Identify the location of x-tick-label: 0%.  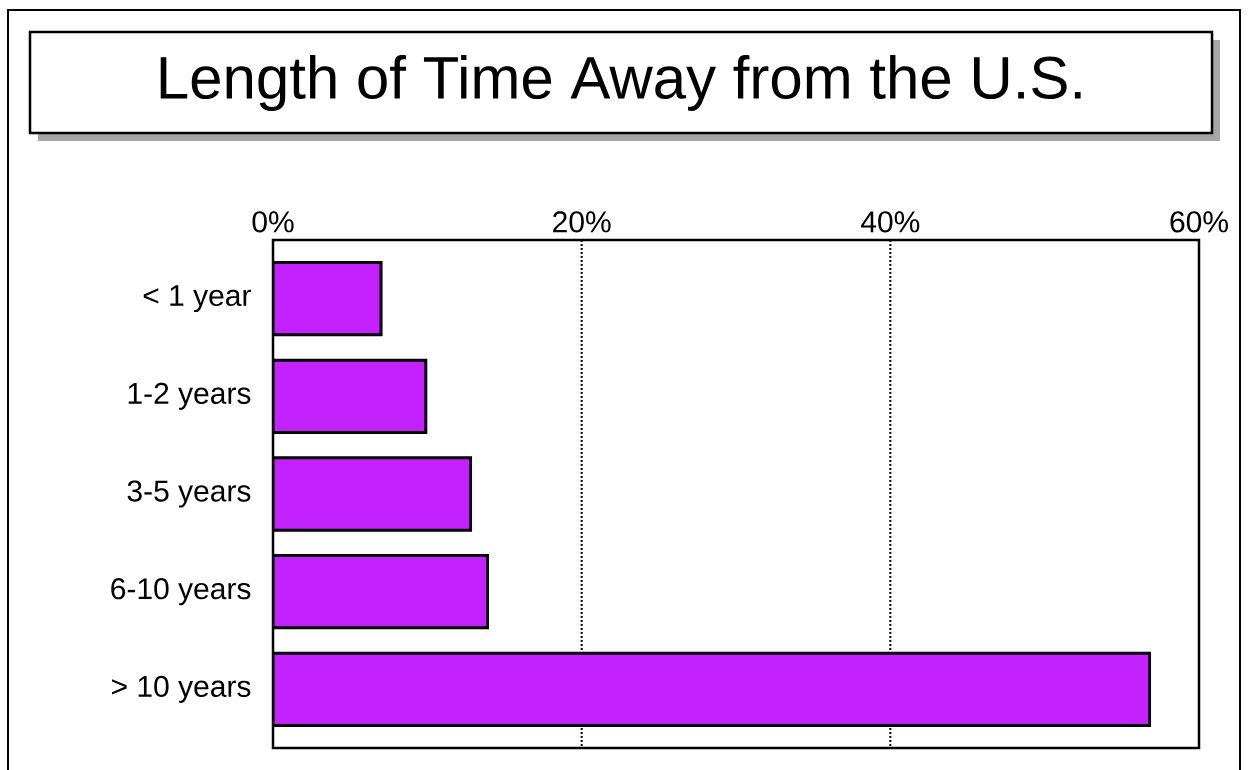
(273, 222).